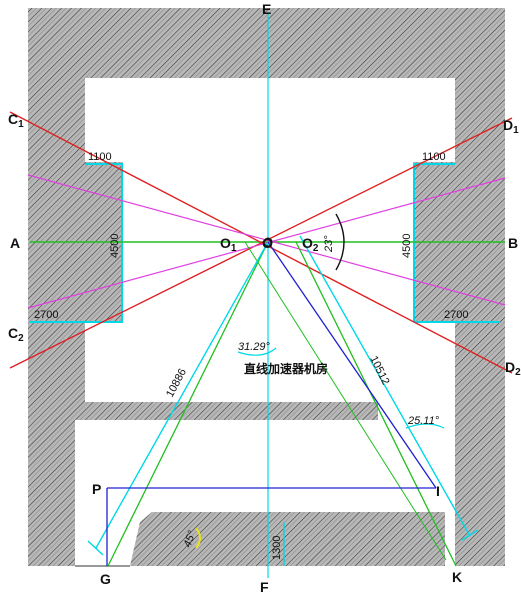  Describe the element at coordinates (257, 351) in the screenshot. I see `left-angle-arc` at that location.